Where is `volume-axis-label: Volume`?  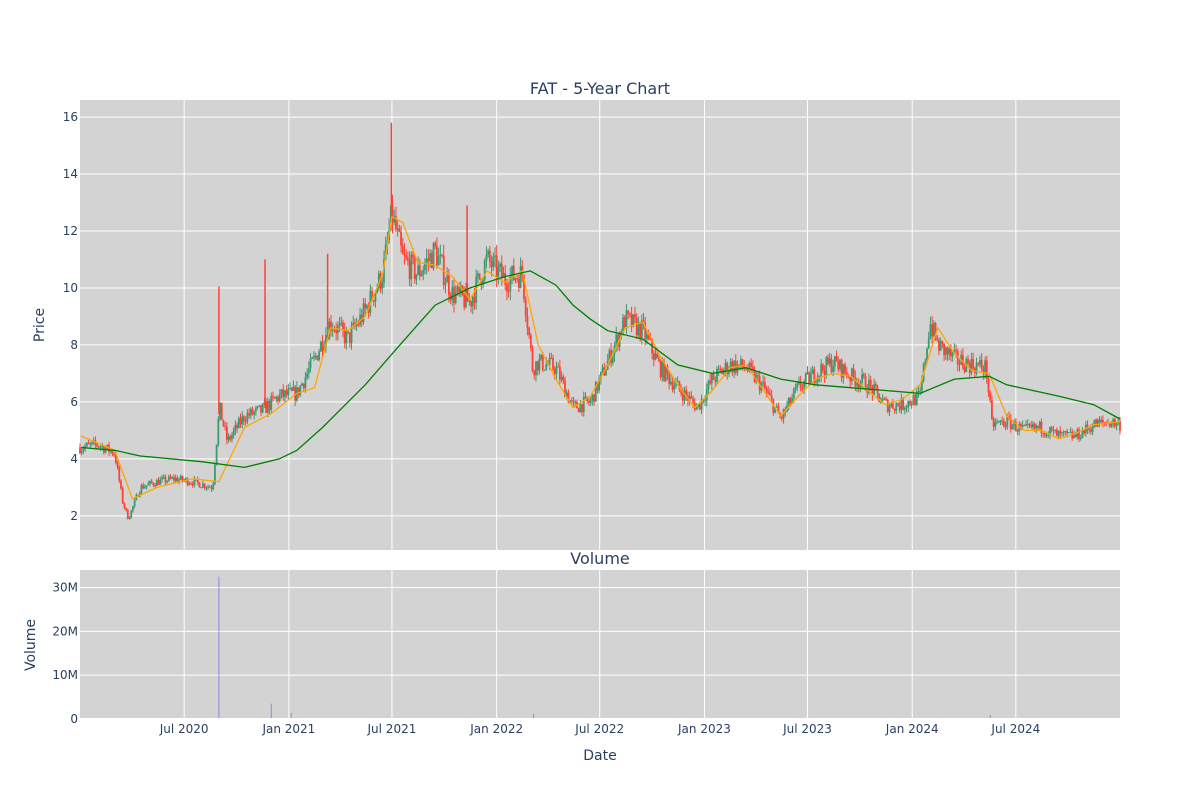 volume-axis-label: Volume is located at coordinates (31, 645).